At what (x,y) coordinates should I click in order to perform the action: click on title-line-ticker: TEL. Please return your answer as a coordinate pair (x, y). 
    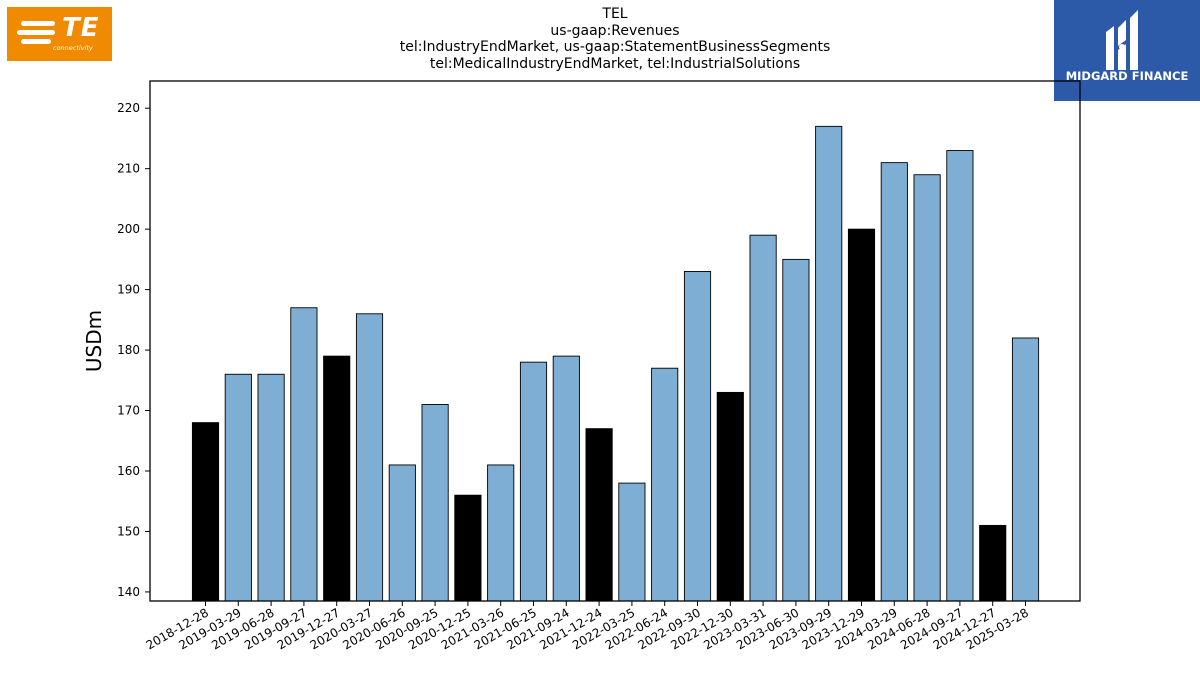
    Looking at the image, I should click on (615, 14).